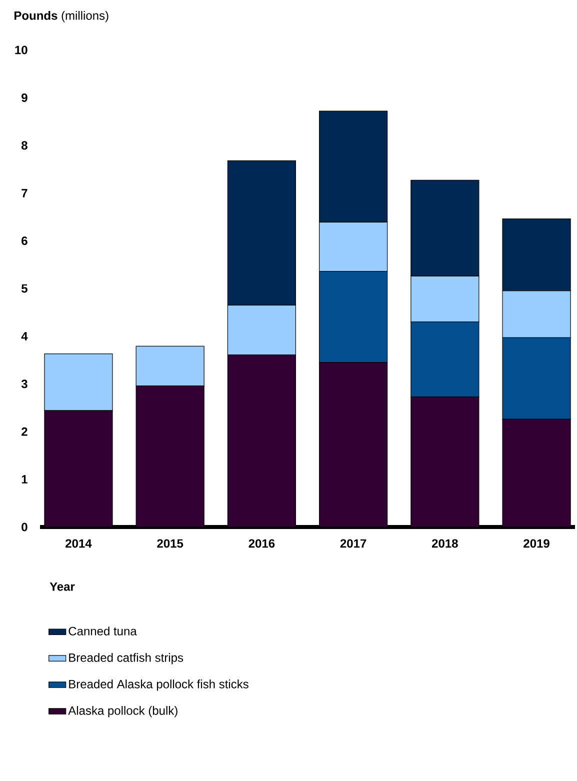 This screenshot has height=781, width=577. I want to click on x-tick-label: 2016, so click(261, 543).